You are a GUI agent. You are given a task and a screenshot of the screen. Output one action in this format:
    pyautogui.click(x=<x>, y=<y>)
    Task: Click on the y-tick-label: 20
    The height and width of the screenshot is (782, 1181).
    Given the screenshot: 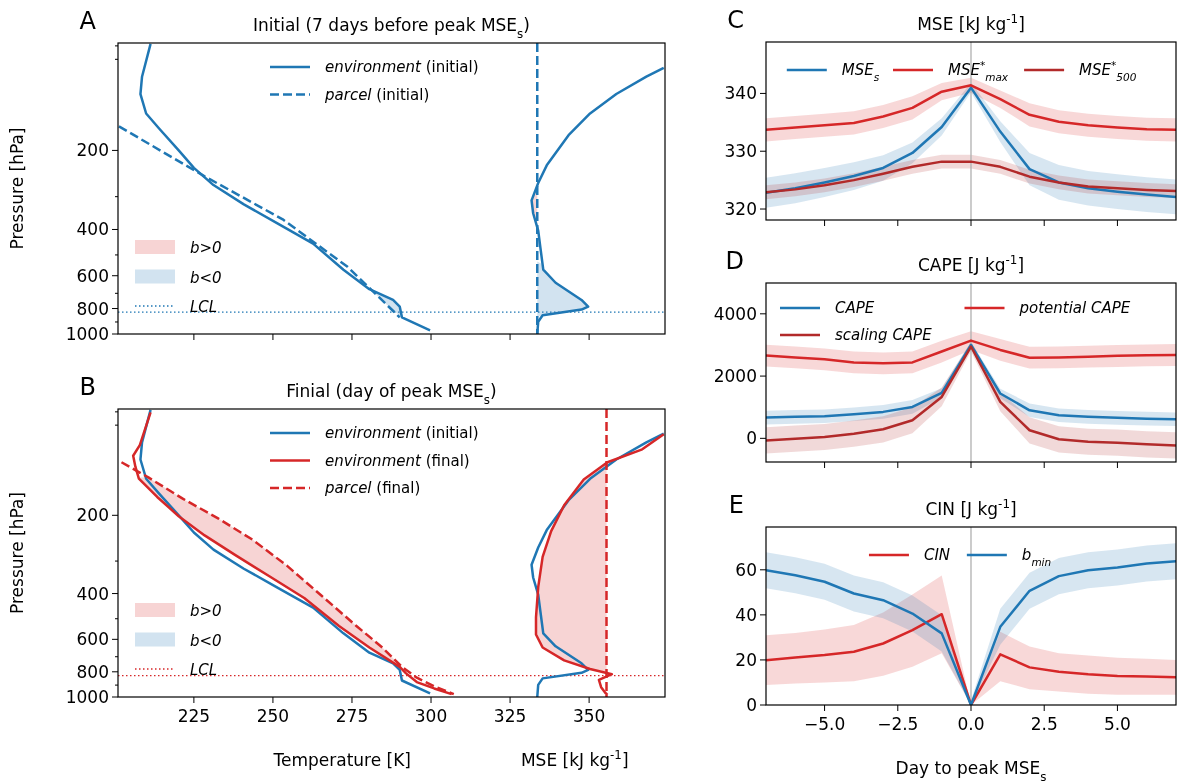 What is the action you would take?
    pyautogui.click(x=746, y=659)
    